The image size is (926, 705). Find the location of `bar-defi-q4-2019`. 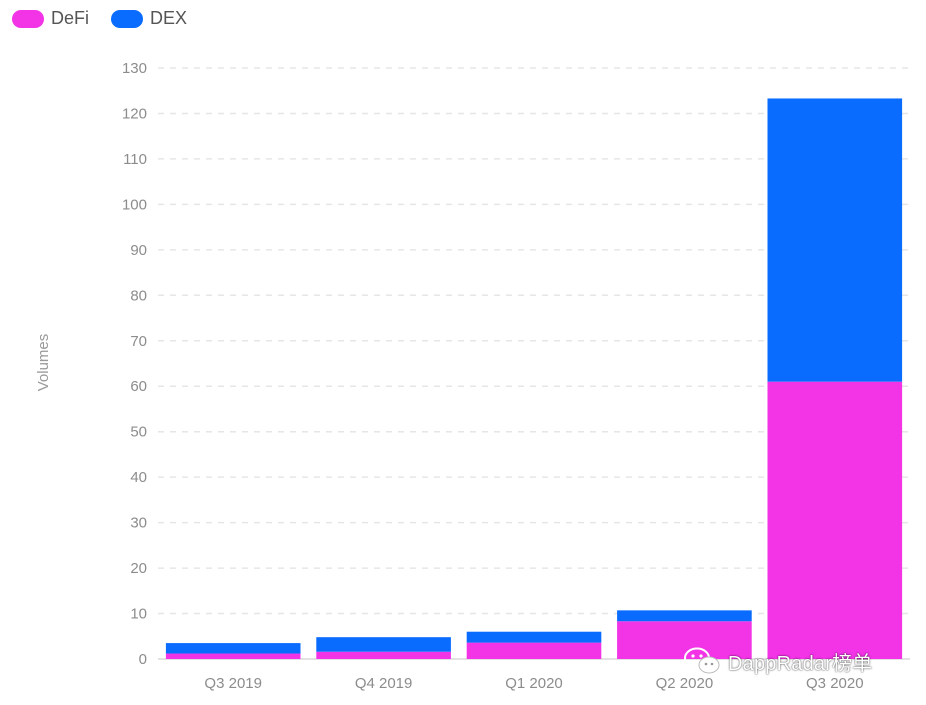

bar-defi-q4-2019 is located at coordinates (383, 655).